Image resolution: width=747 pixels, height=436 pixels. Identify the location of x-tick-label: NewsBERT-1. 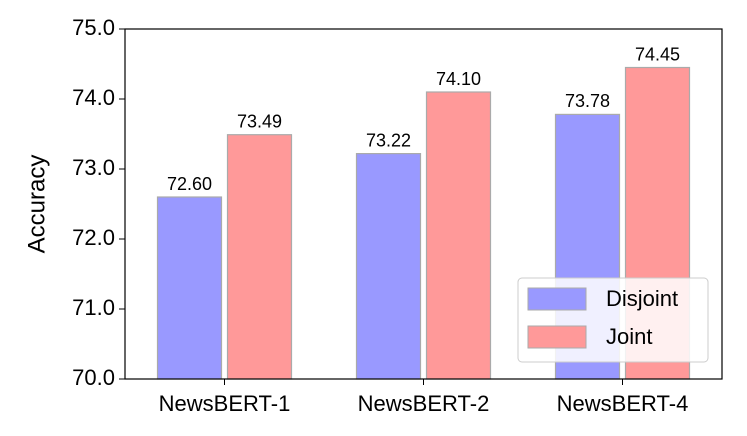
(225, 403).